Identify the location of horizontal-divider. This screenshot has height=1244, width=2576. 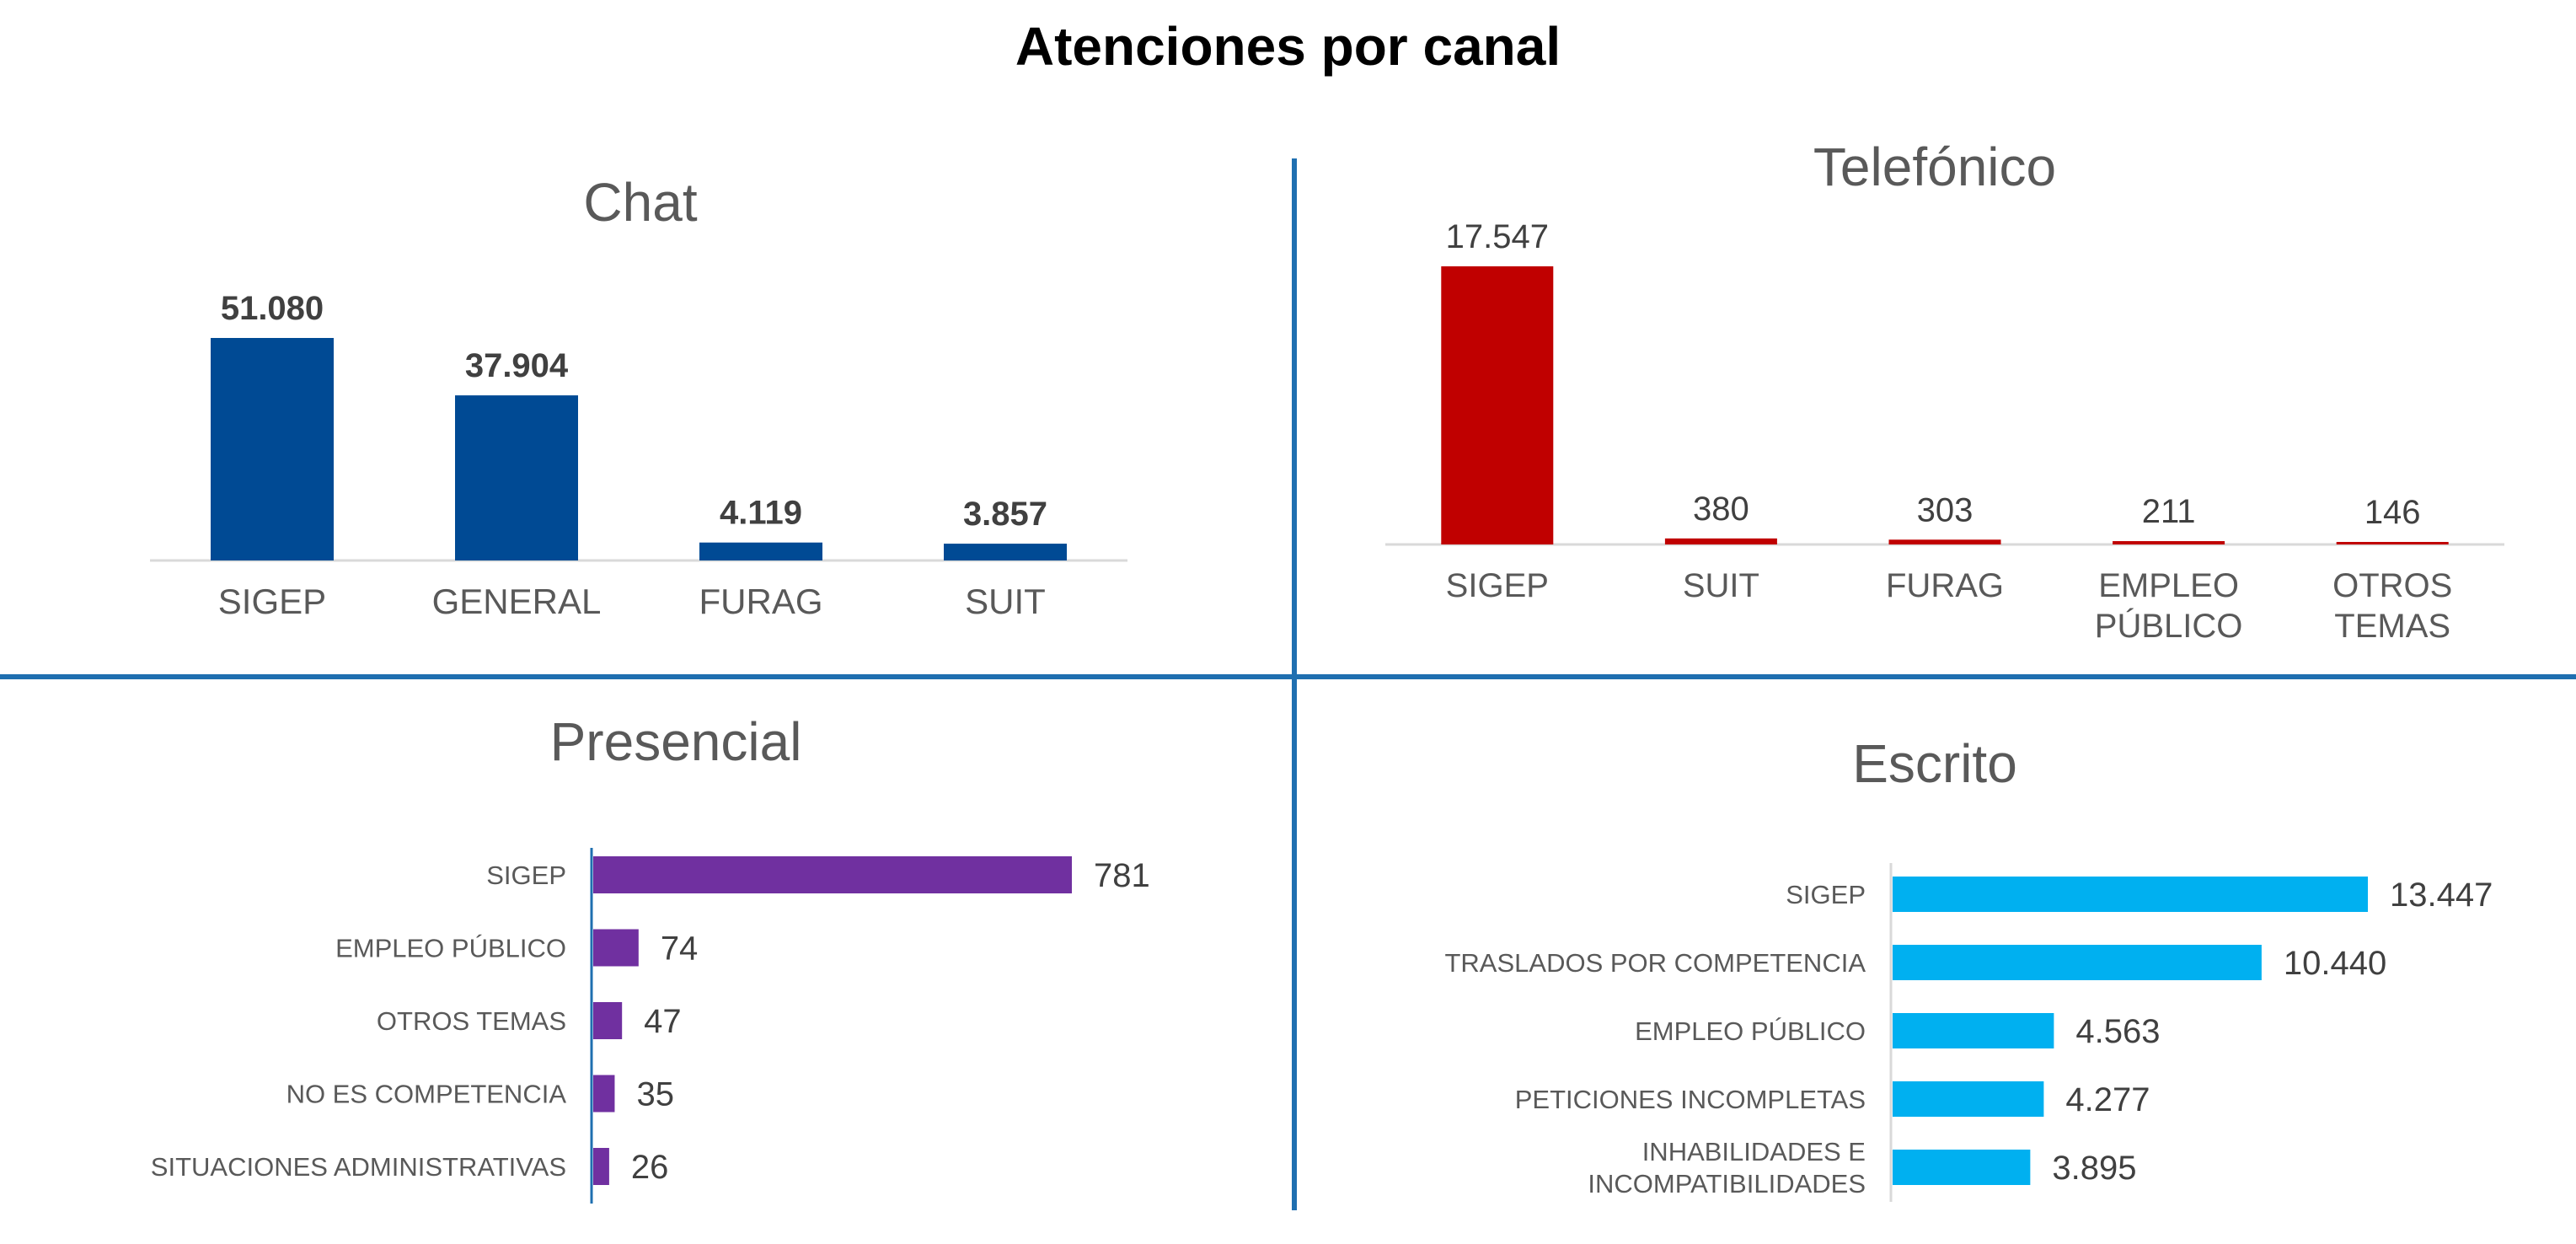
(1288, 676).